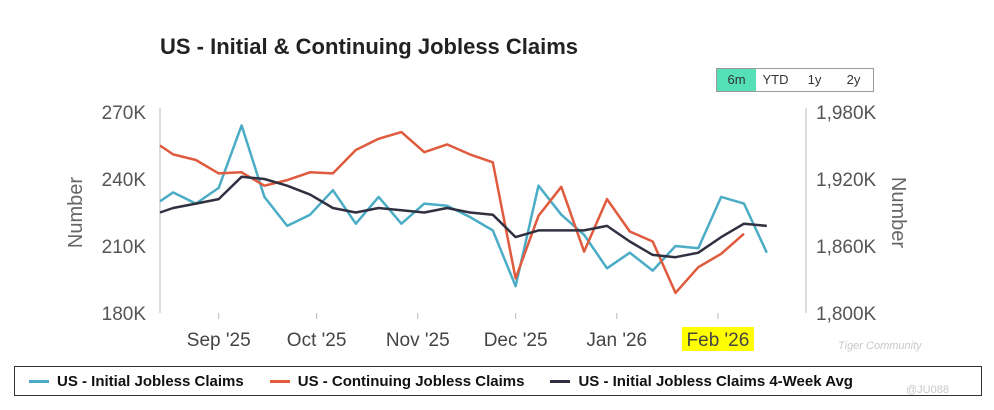 The image size is (994, 410). Describe the element at coordinates (516, 340) in the screenshot. I see `x-tick-label: Dec '25` at that location.